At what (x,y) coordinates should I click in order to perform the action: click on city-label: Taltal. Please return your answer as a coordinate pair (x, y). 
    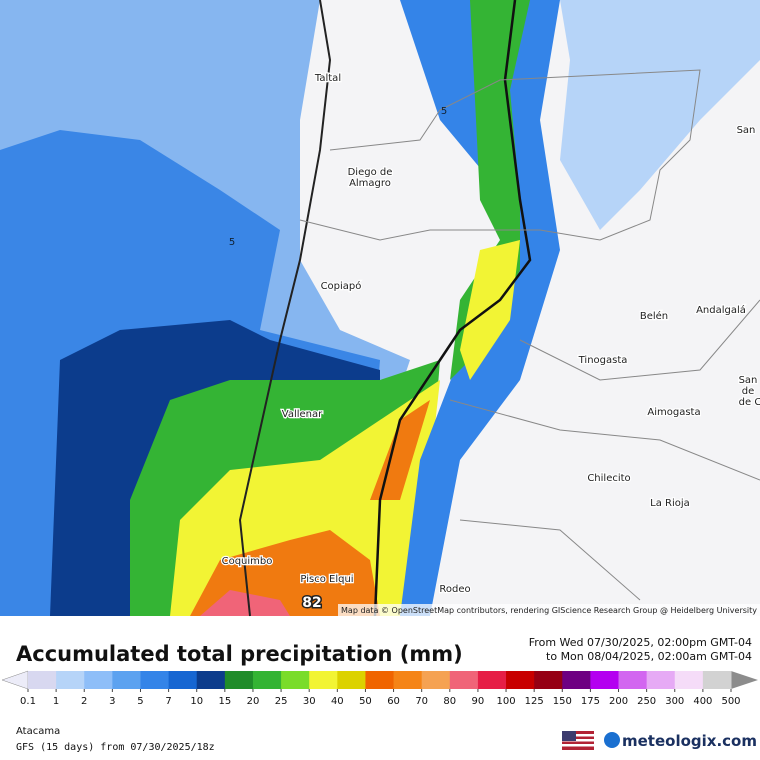
    Looking at the image, I should click on (327, 78).